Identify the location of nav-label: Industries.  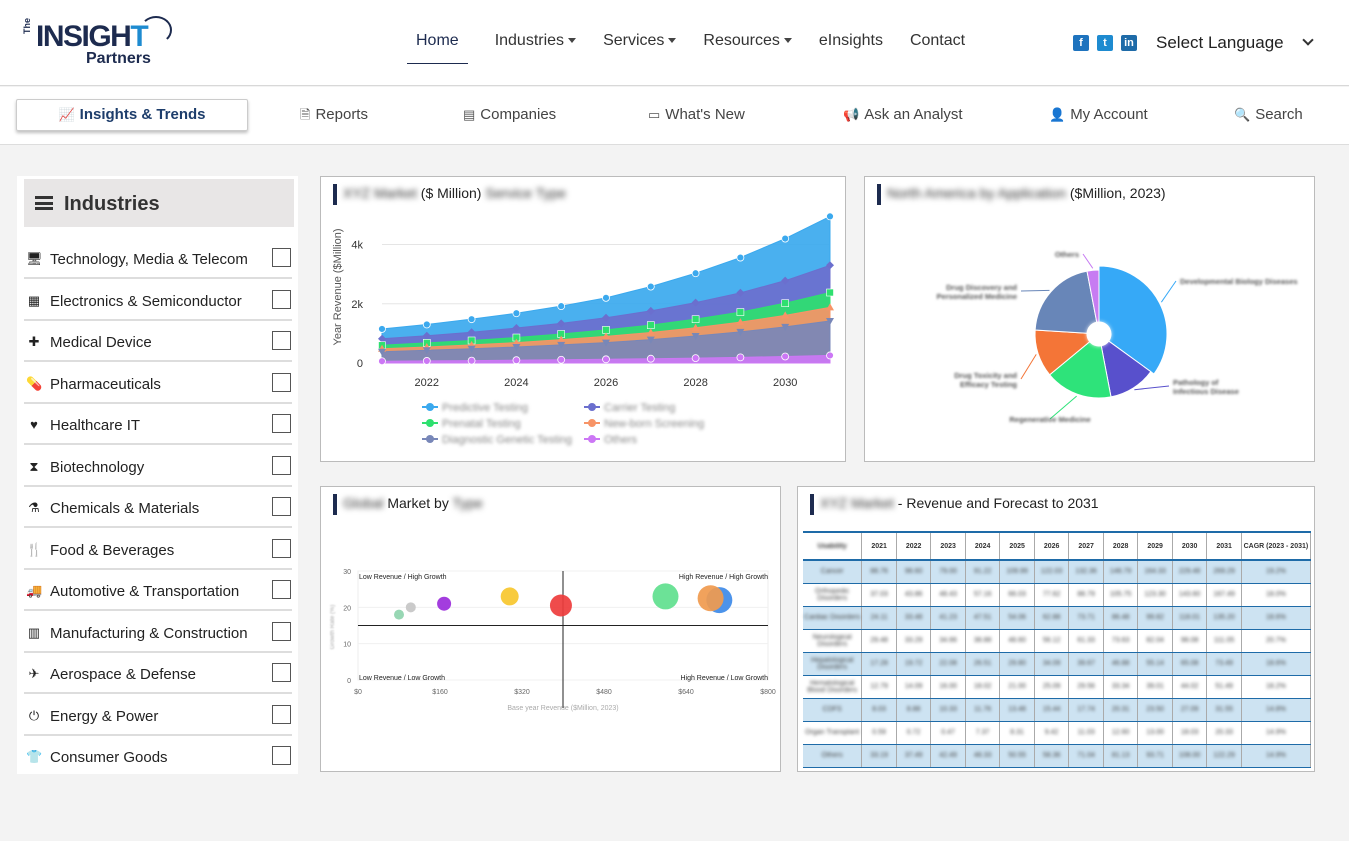
(529, 40).